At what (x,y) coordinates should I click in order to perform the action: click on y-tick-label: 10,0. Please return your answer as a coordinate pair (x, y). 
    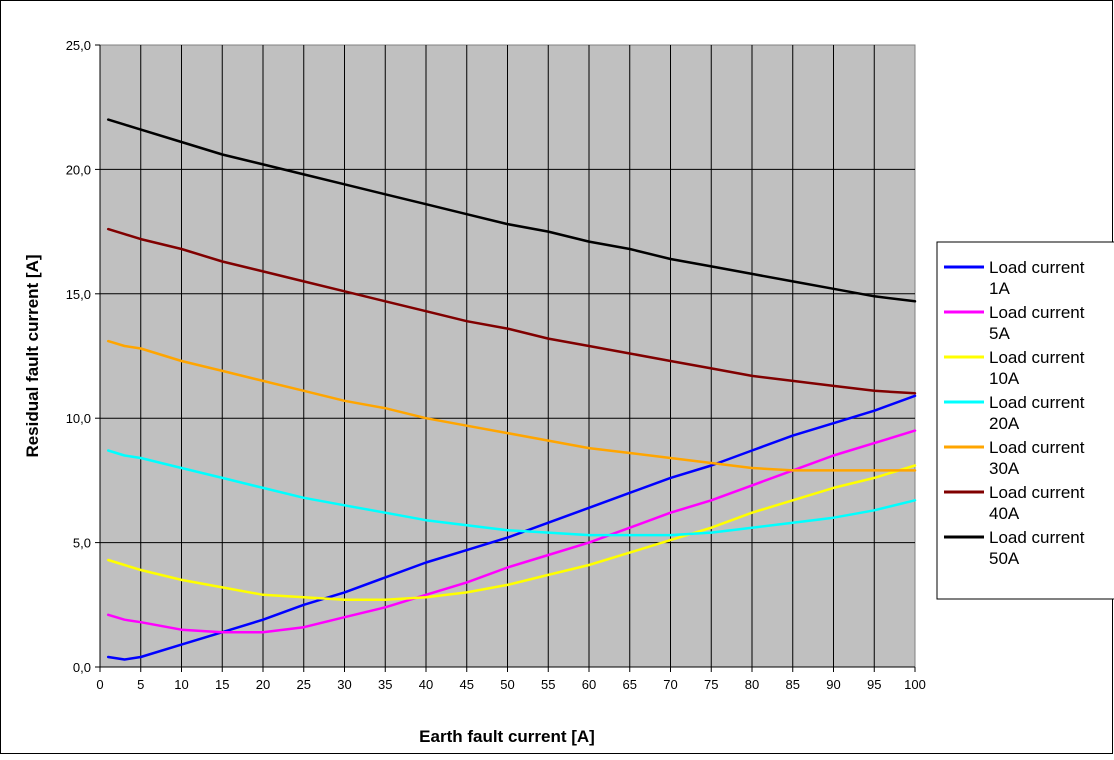
    Looking at the image, I should click on (78, 418).